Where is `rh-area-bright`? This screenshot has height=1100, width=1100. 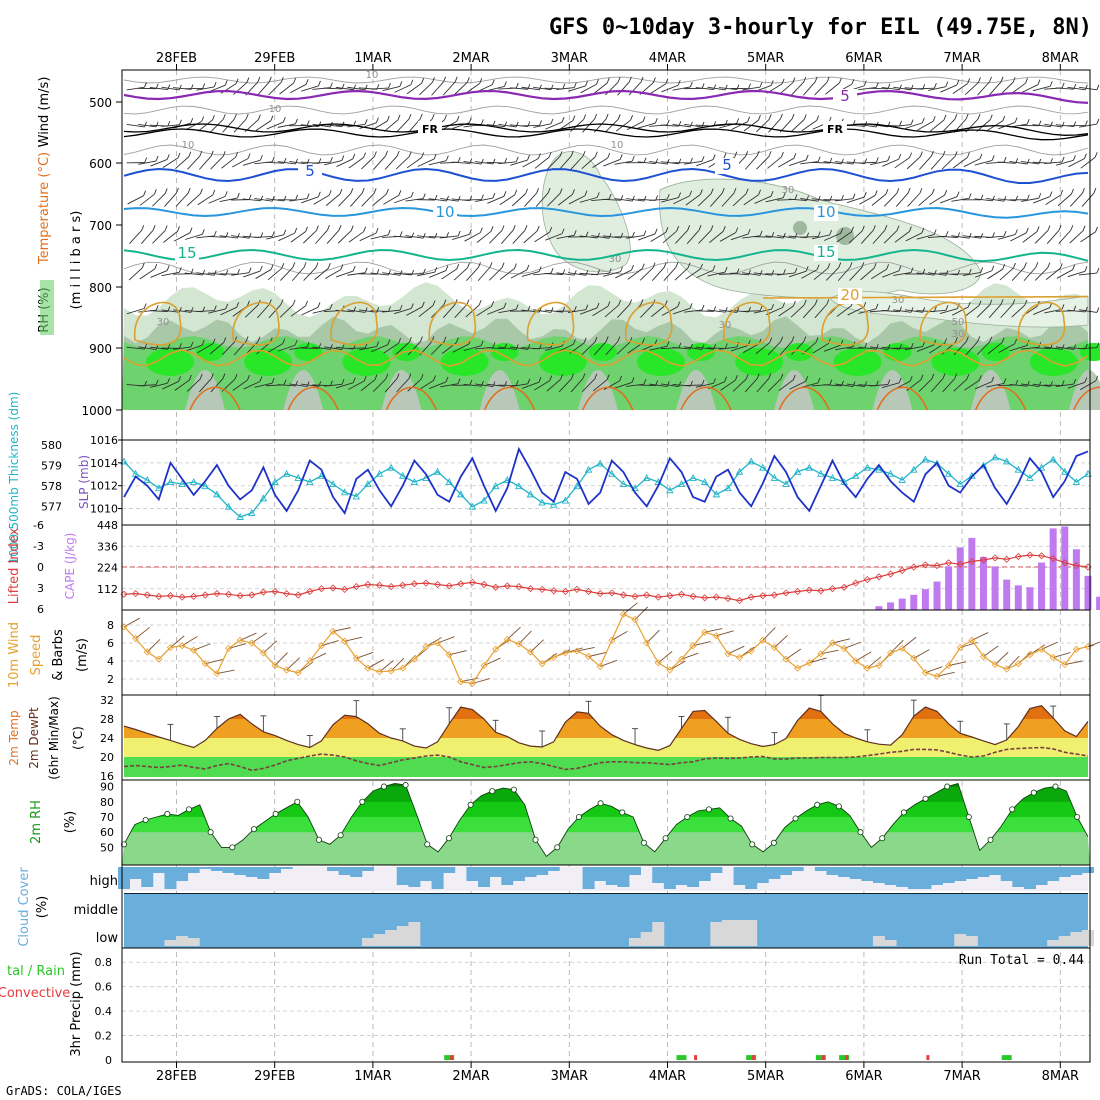
rh-area-bright is located at coordinates (857, 362).